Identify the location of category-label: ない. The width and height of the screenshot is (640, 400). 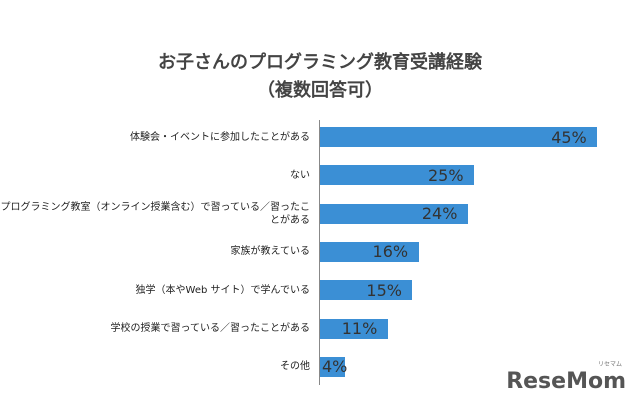
(300, 175).